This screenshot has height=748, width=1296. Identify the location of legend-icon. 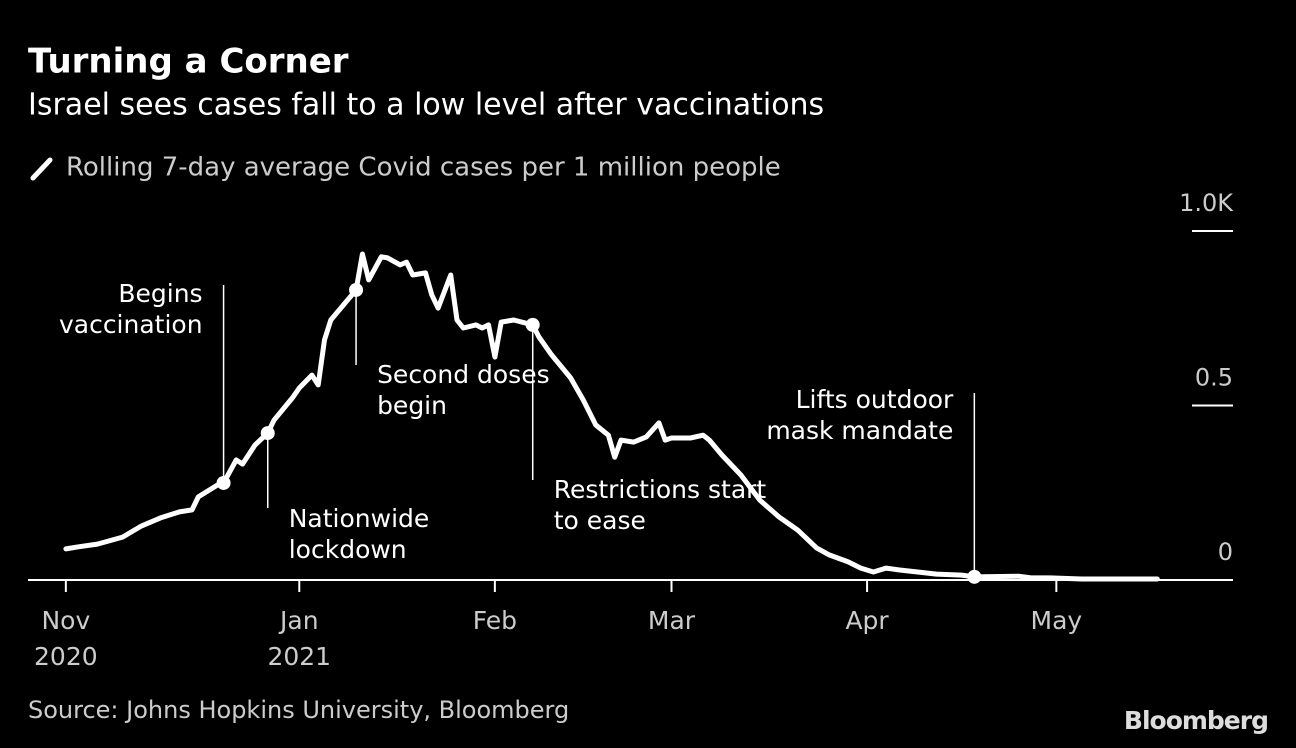
(41, 169).